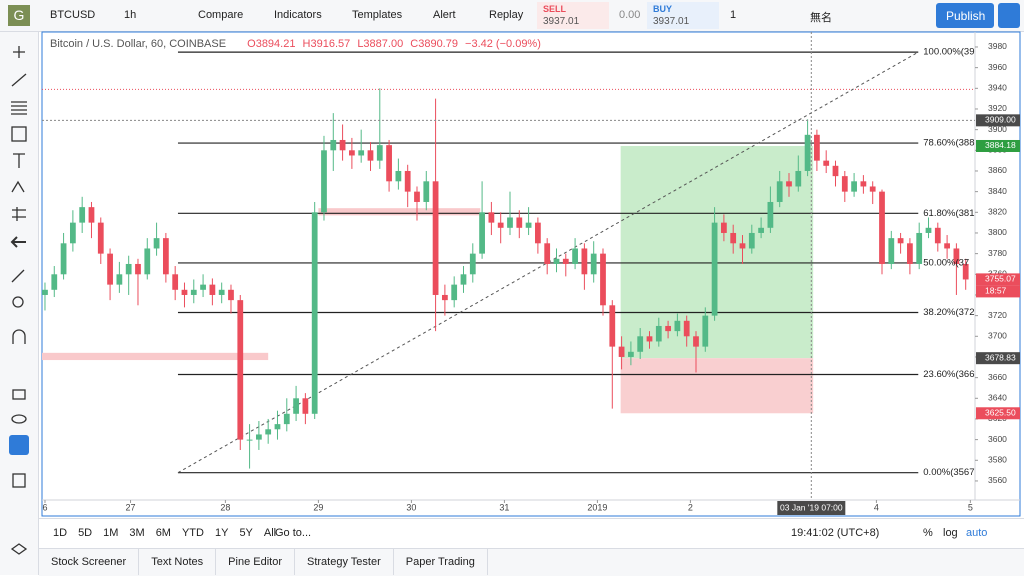 This screenshot has width=1024, height=580. I want to click on spread: 0.00, so click(630, 15).